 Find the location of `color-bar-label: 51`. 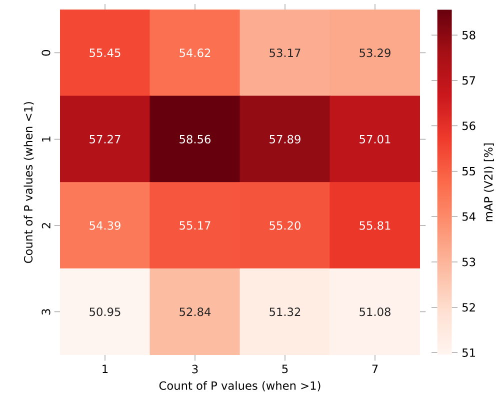

color-bar-label: 51 is located at coordinates (468, 352).